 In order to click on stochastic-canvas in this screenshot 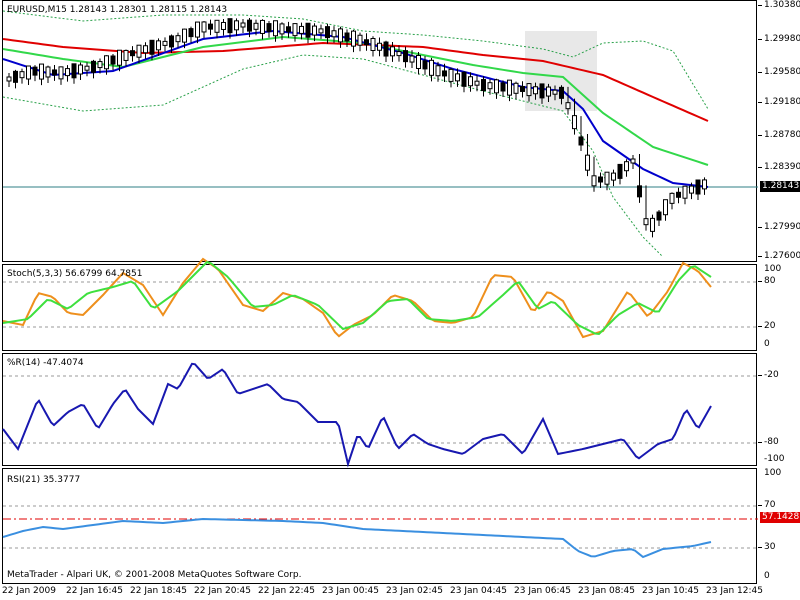, I will do `click(380, 298)`.